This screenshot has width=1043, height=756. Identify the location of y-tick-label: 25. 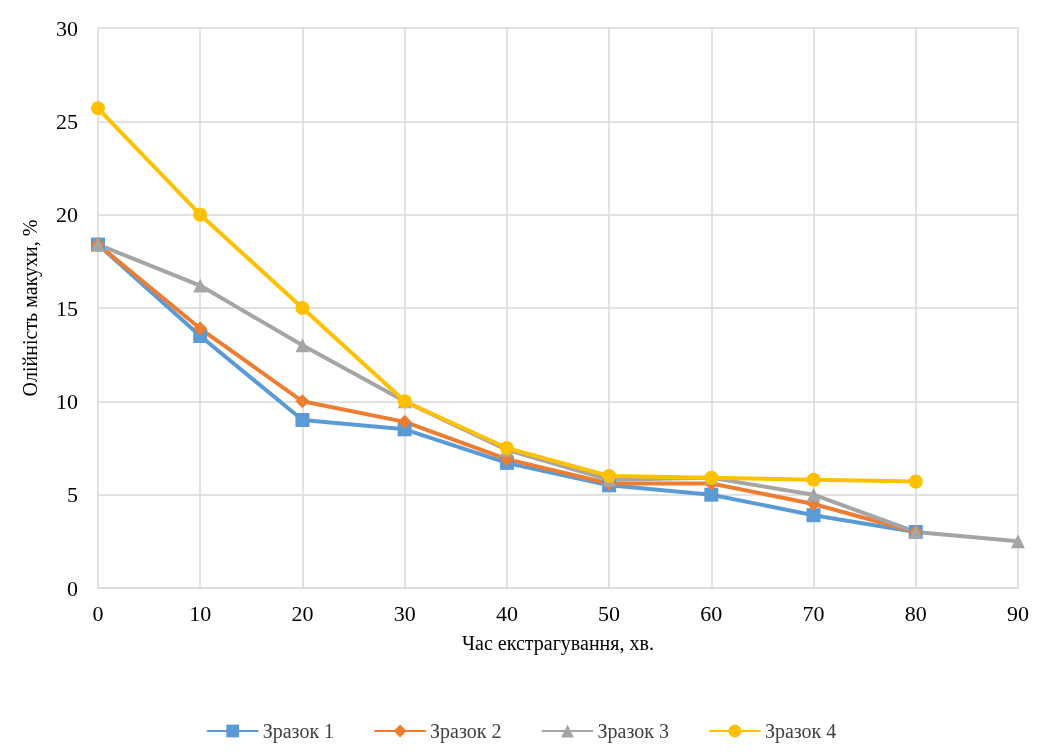
(67, 121).